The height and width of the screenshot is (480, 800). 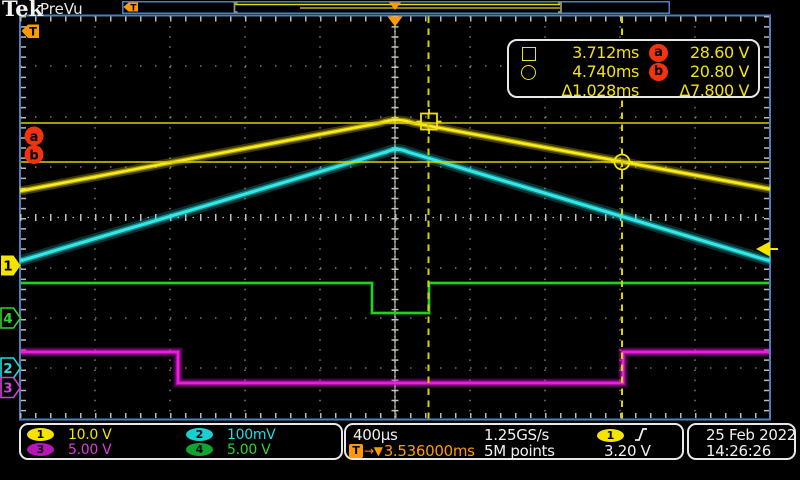 What do you see at coordinates (90, 450) in the screenshot?
I see `ch3-scale: 5.00 V` at bounding box center [90, 450].